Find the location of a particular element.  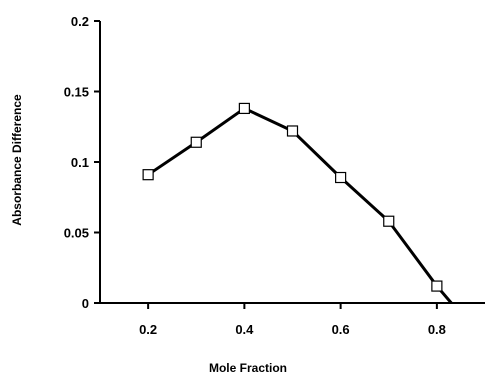

y-tick-label: 0.1 is located at coordinates (80, 162).